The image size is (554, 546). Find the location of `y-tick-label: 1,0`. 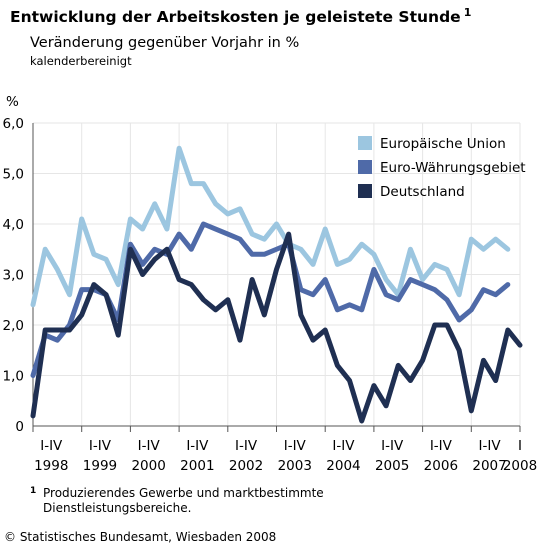

y-tick-label: 1,0 is located at coordinates (13, 377).